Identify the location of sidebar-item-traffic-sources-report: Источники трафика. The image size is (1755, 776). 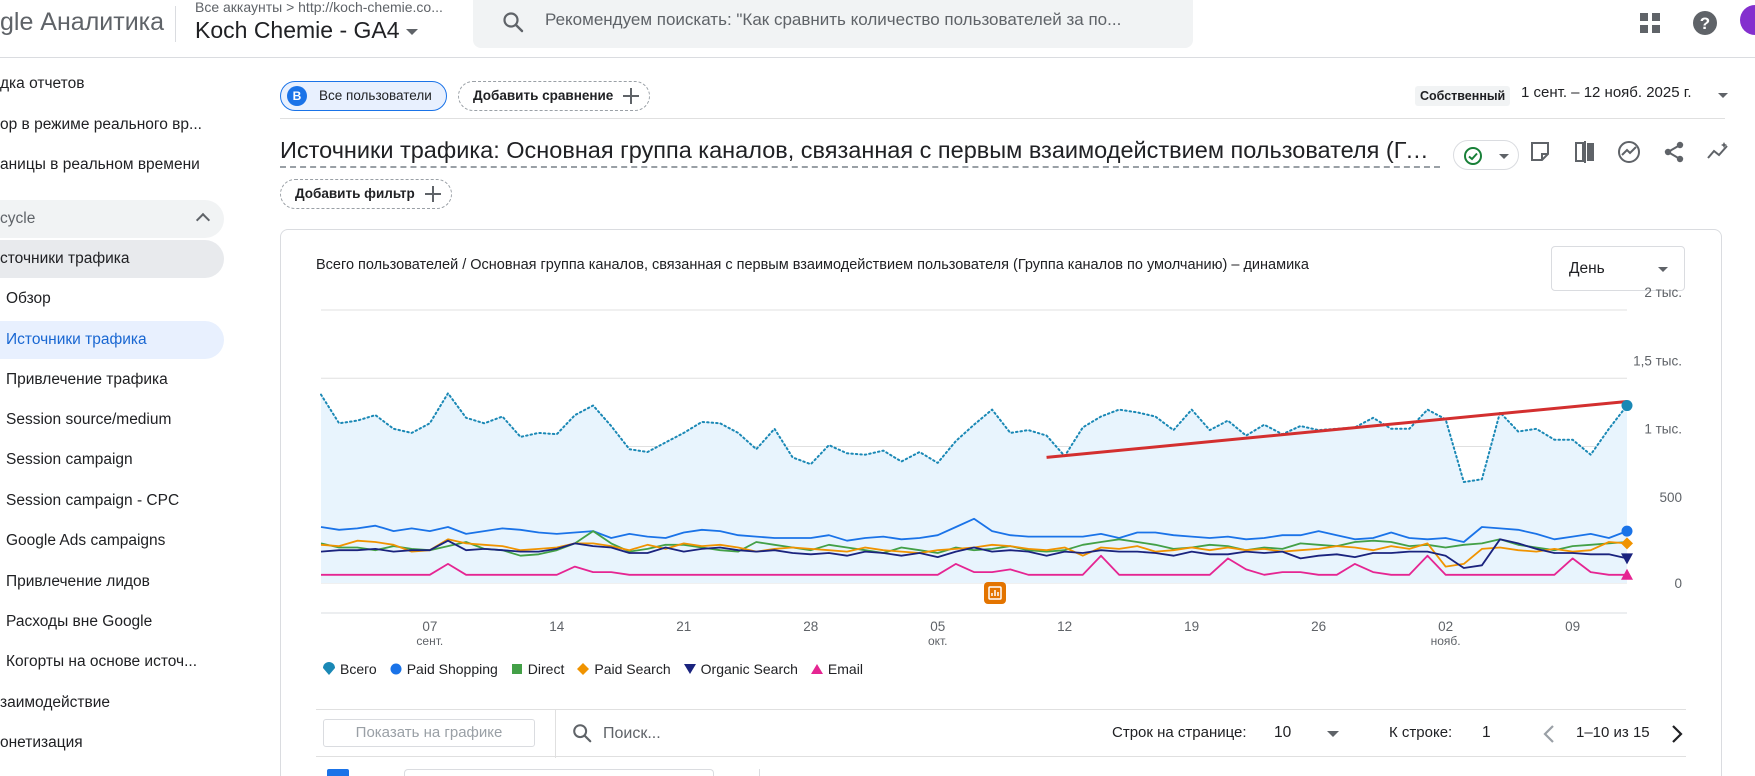
(112, 340).